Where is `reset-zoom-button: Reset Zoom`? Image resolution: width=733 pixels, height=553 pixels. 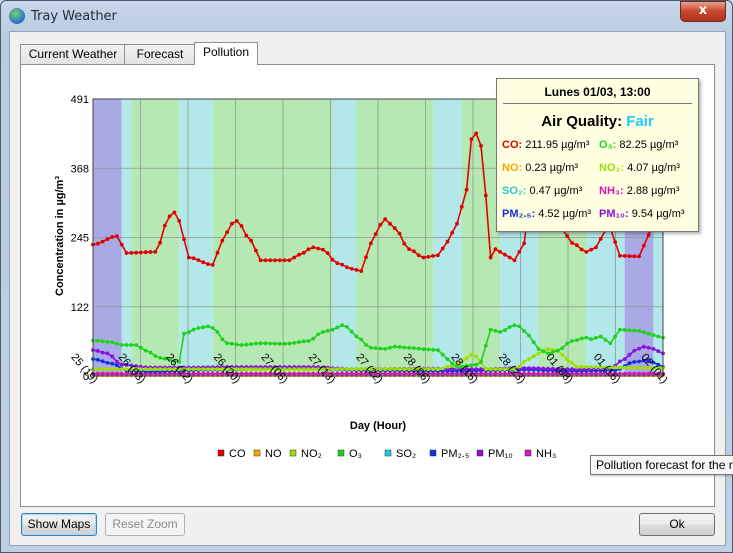
reset-zoom-button: Reset Zoom is located at coordinates (145, 524).